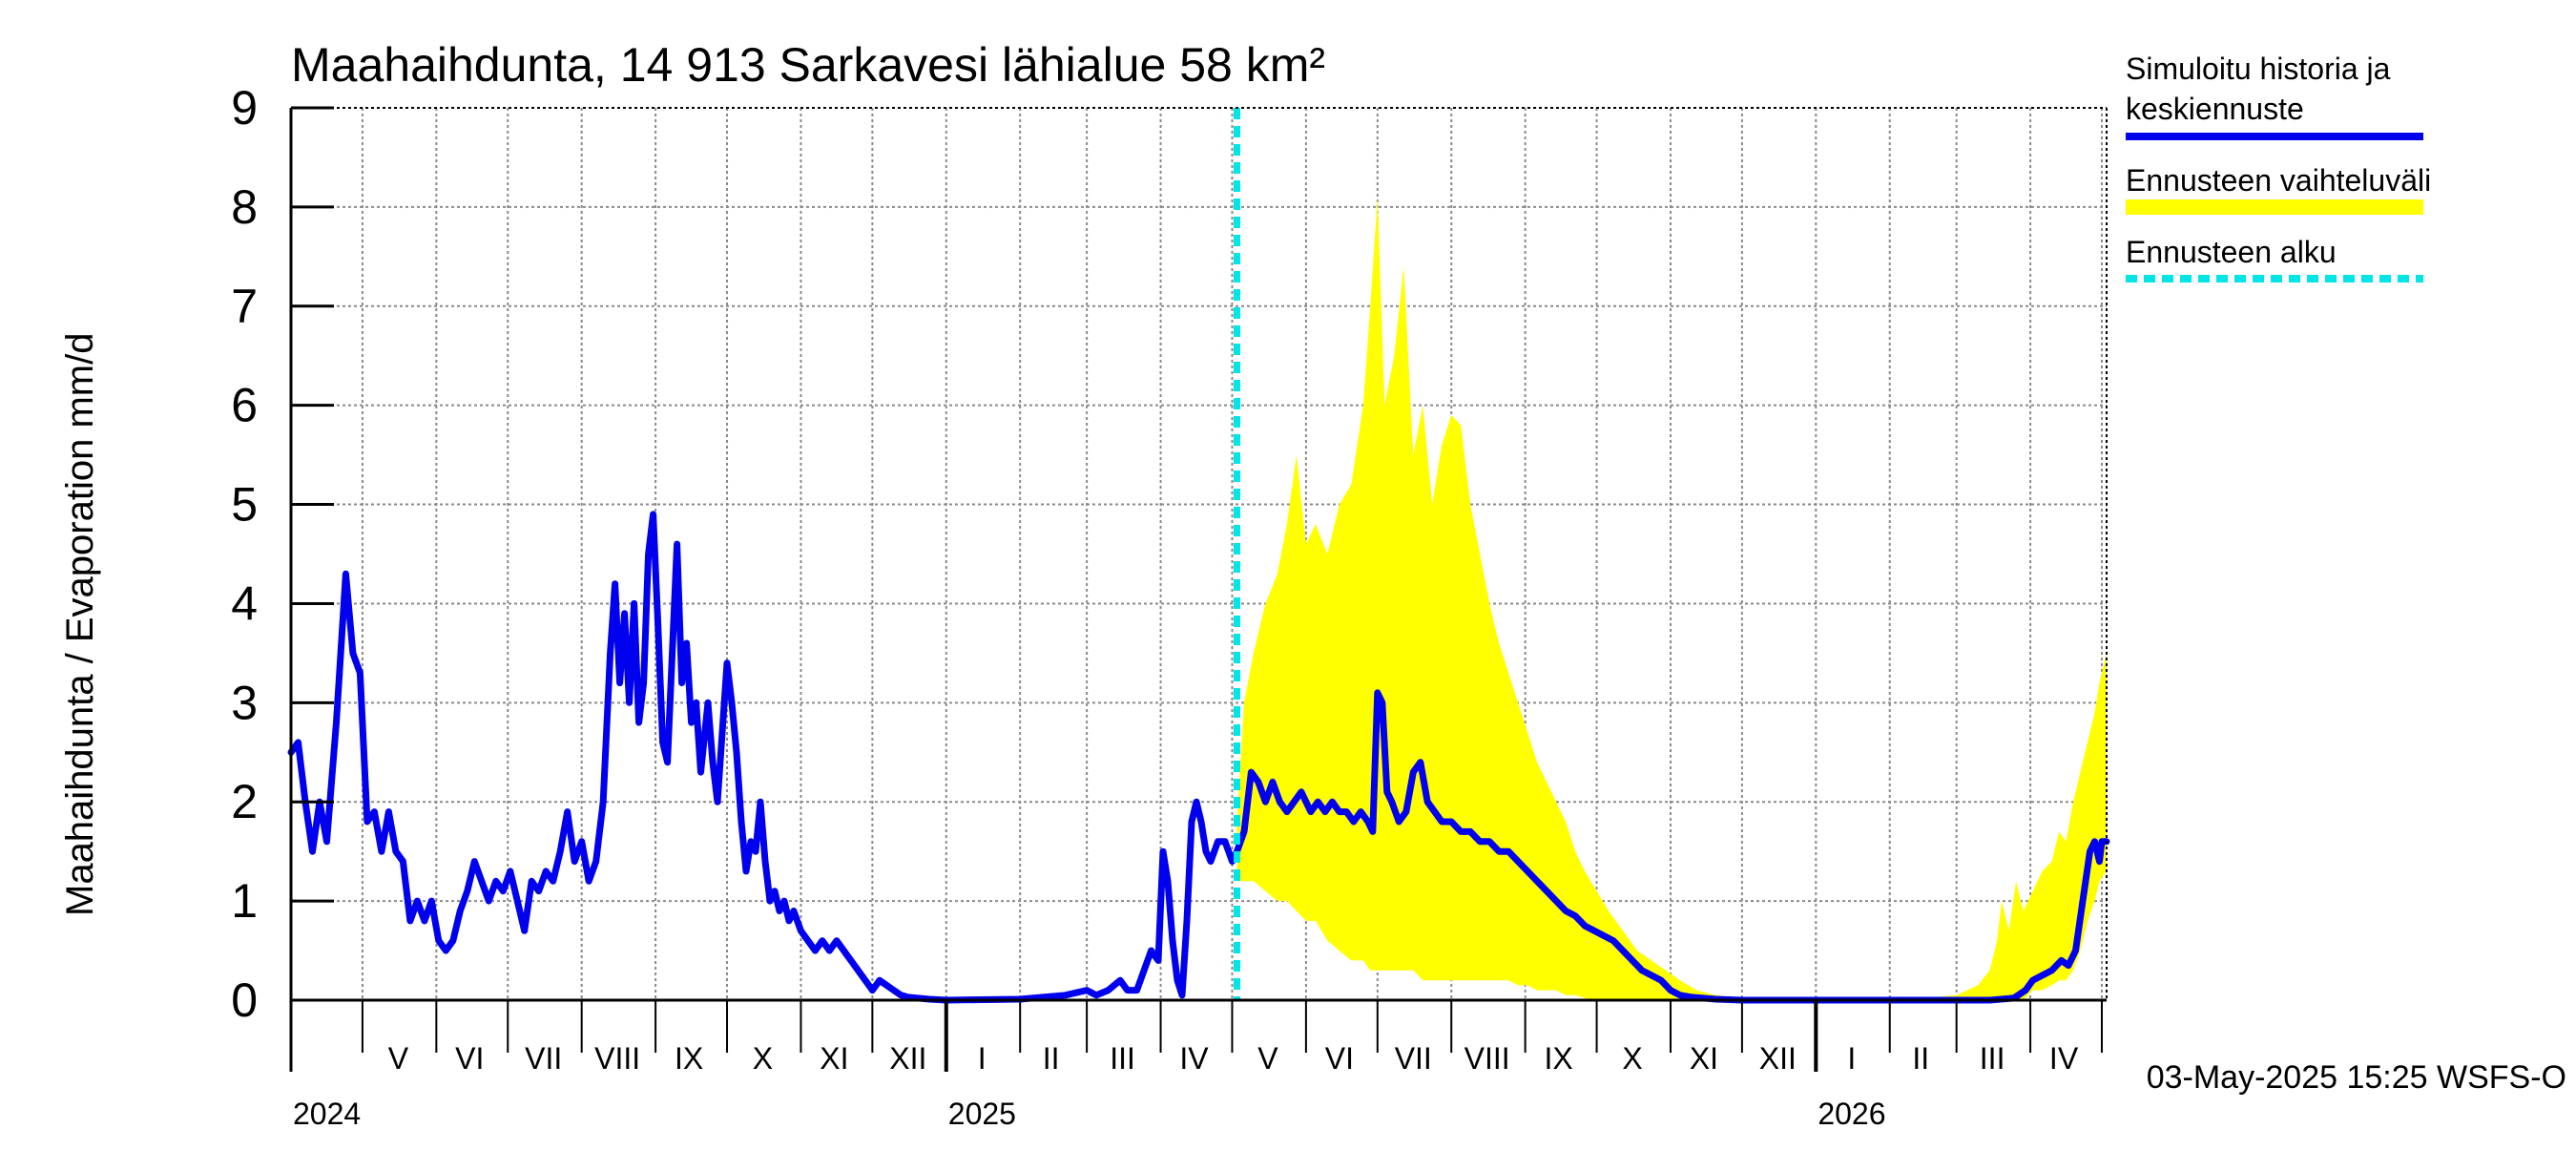 This screenshot has width=2576, height=1150. I want to click on y-tick-label: 1, so click(244, 901).